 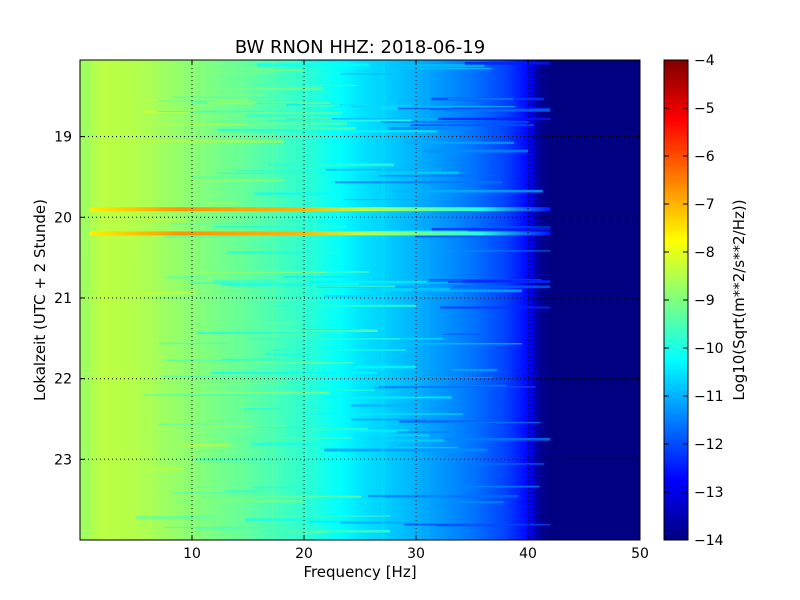 I want to click on colorbar-tick-label: −14, so click(x=709, y=541).